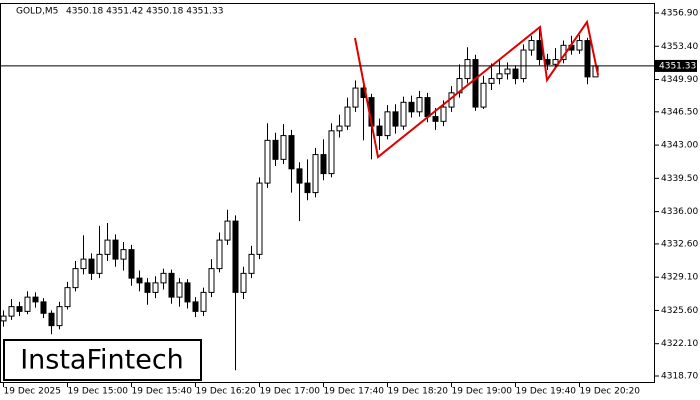 This screenshot has height=400, width=700. I want to click on y-tick-label: 4329.10, so click(679, 278).